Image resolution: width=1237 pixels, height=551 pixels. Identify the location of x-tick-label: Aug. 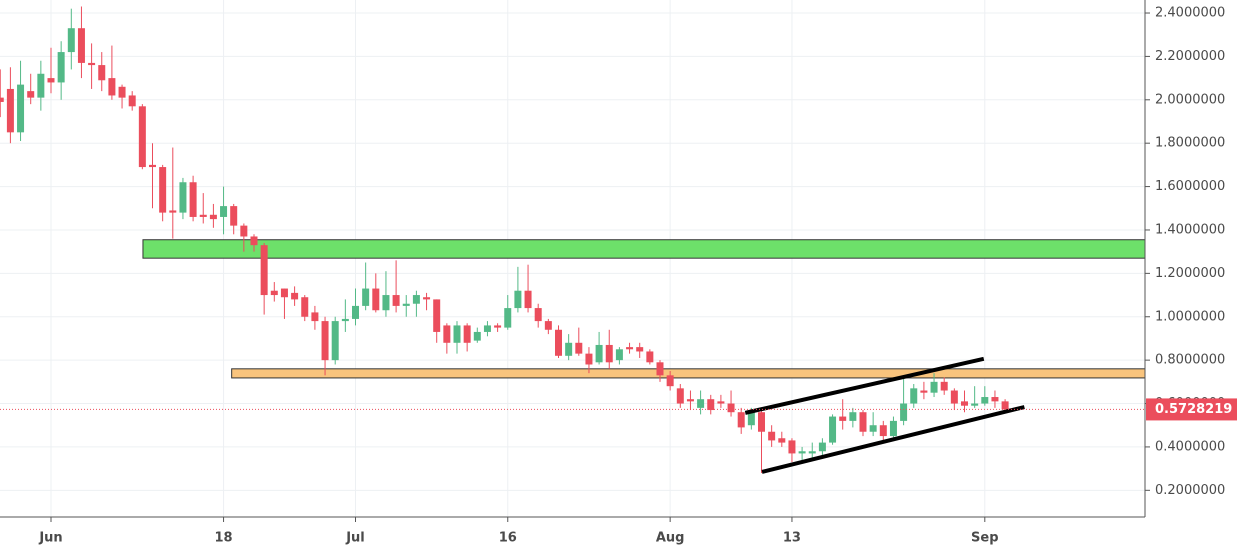
(670, 538).